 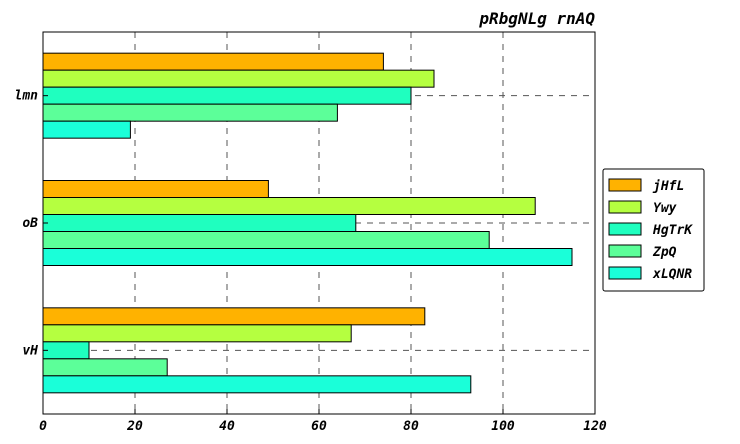 I want to click on bar-vH-jHfL, so click(x=234, y=316).